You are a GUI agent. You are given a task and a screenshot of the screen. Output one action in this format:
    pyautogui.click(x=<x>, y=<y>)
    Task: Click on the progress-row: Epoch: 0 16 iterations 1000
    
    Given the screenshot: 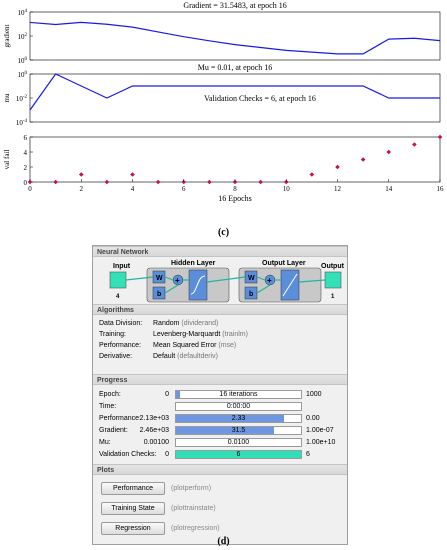 What is the action you would take?
    pyautogui.click(x=221, y=394)
    